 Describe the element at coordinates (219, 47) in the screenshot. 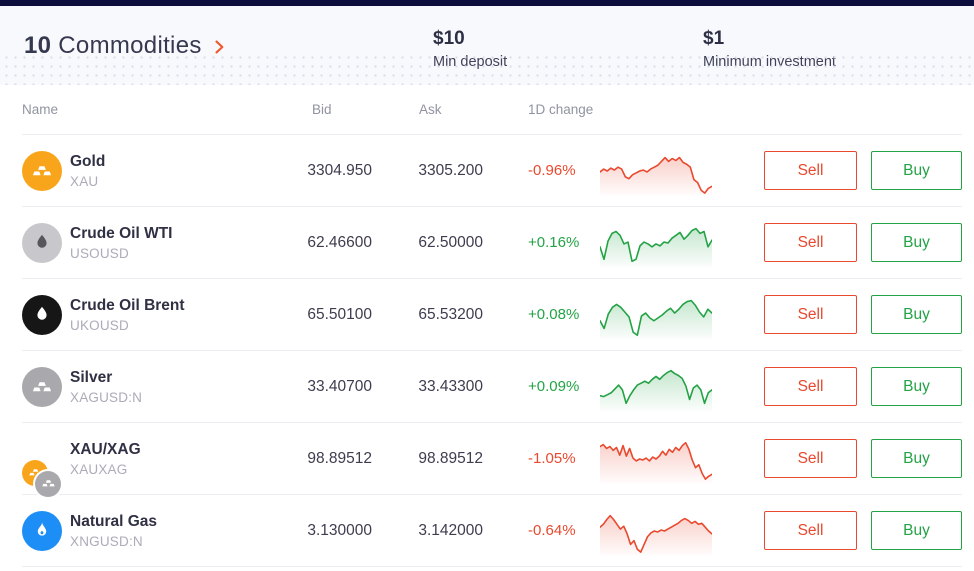

I see `chevron-right-icon` at that location.